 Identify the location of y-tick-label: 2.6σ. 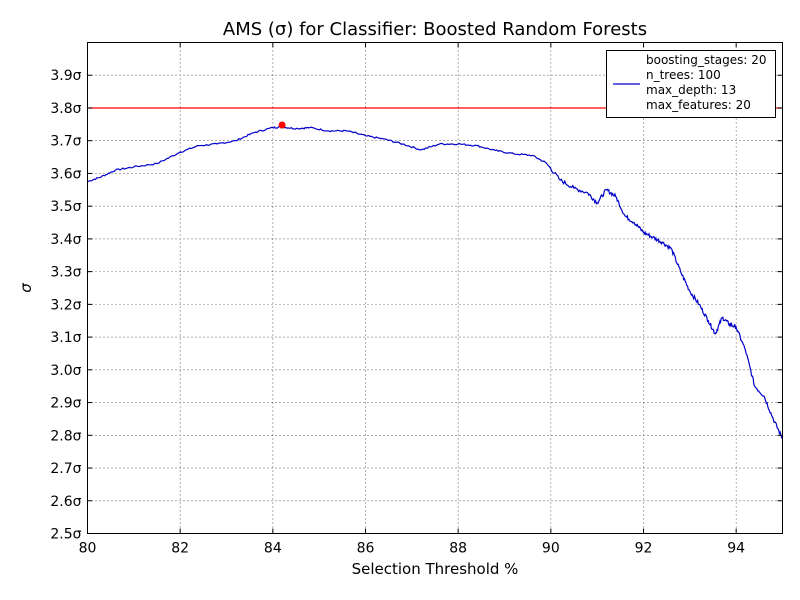
(65, 502).